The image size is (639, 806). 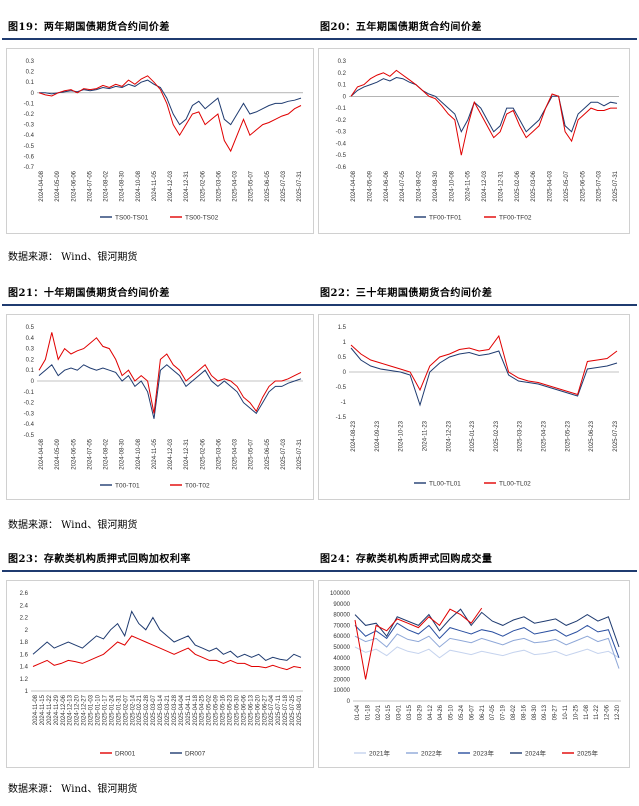 What do you see at coordinates (545, 712) in the screenshot?
I see `x-tick-label: 09-13` at bounding box center [545, 712].